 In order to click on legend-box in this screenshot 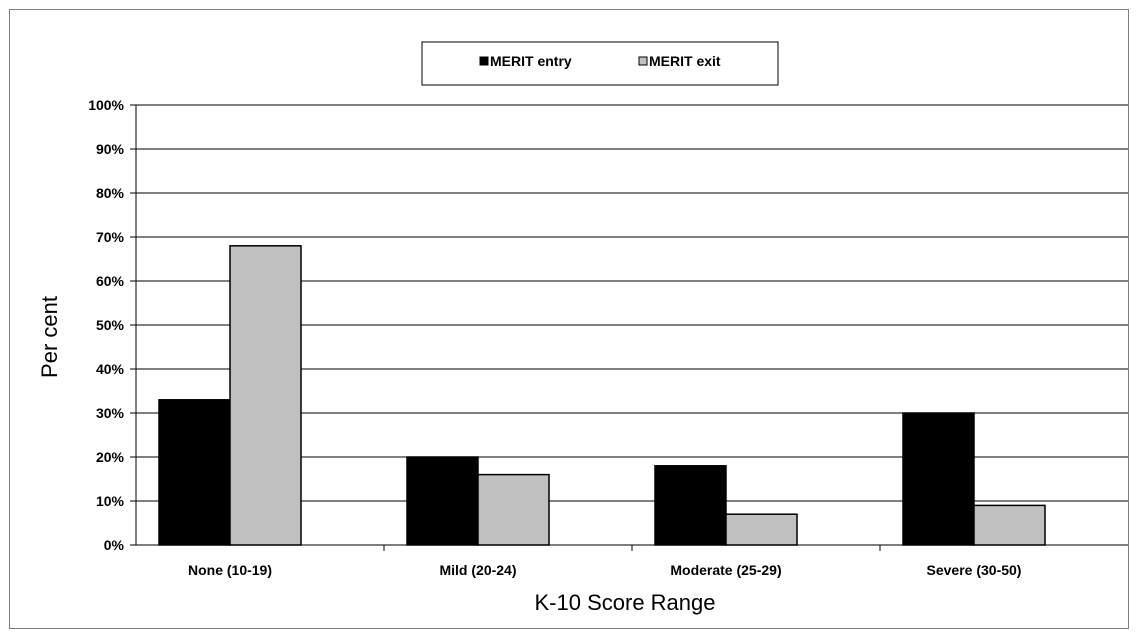, I will do `click(600, 63)`.